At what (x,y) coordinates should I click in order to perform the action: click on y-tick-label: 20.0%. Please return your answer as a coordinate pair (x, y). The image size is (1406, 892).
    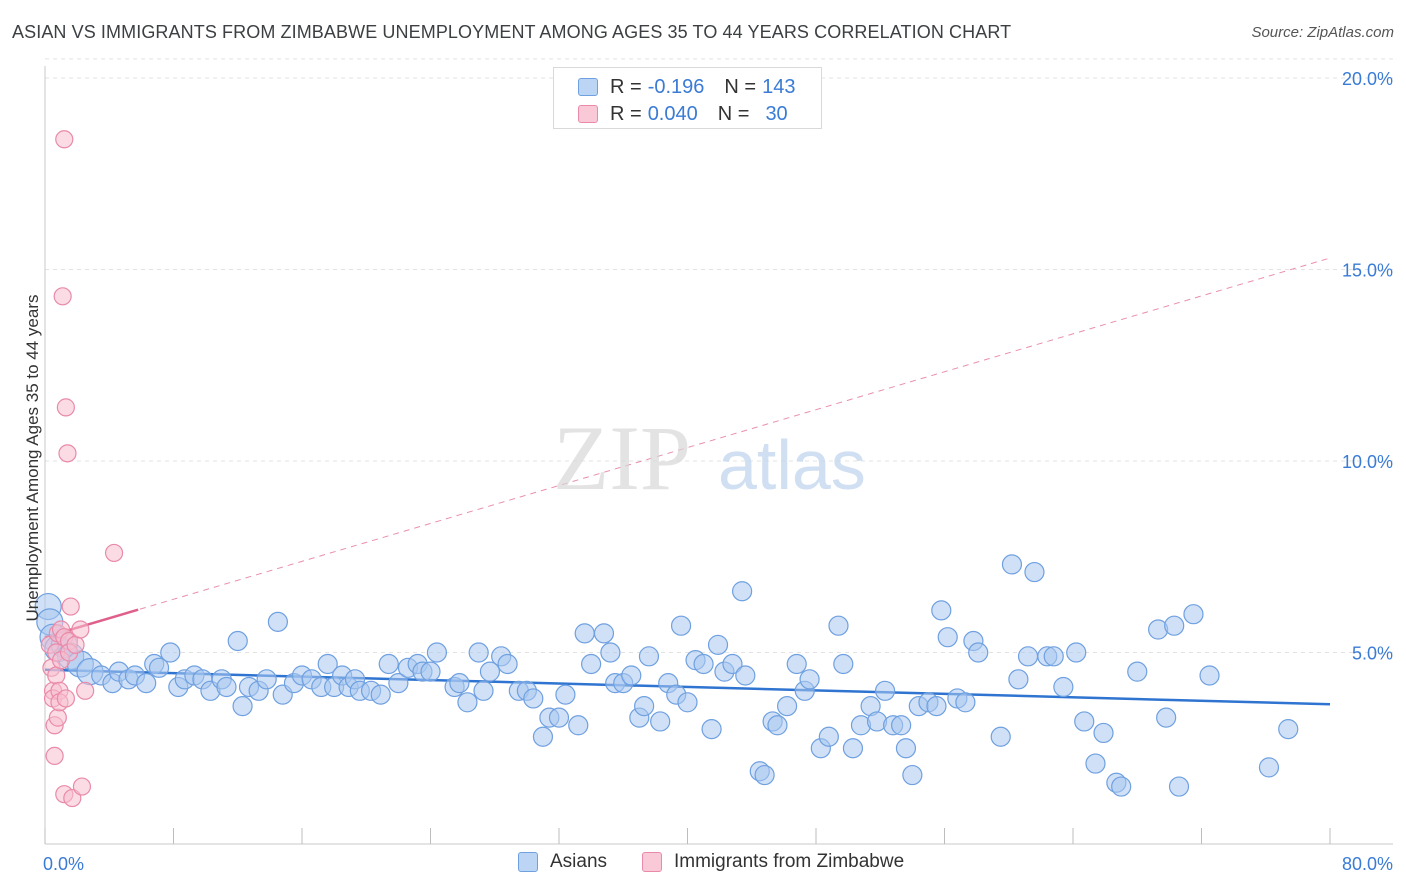
    Looking at the image, I should click on (1367, 79).